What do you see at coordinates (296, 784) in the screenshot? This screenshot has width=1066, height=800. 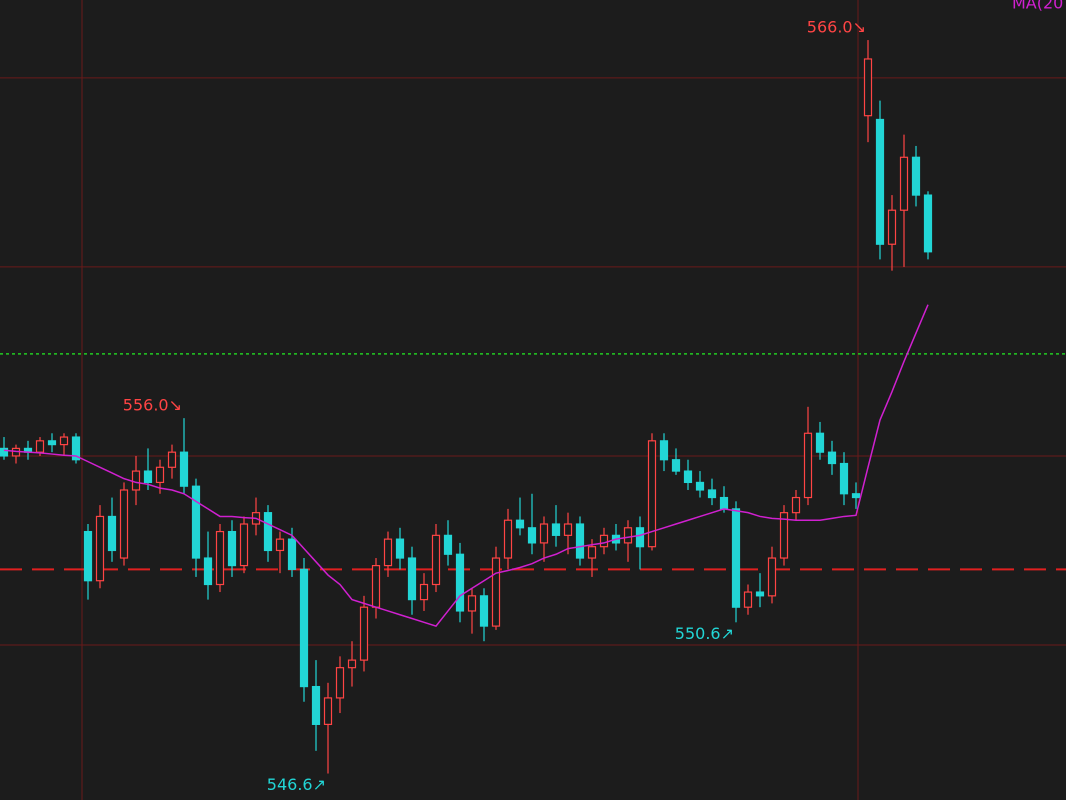 I see `extreme-annotation: 546.6↗` at bounding box center [296, 784].